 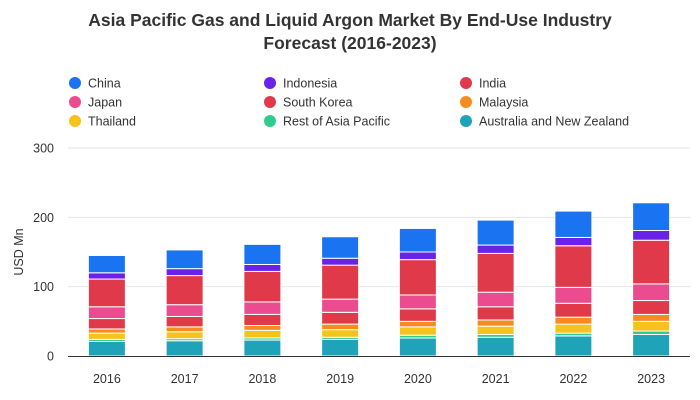 What do you see at coordinates (75, 102) in the screenshot?
I see `legend-marker-japan` at bounding box center [75, 102].